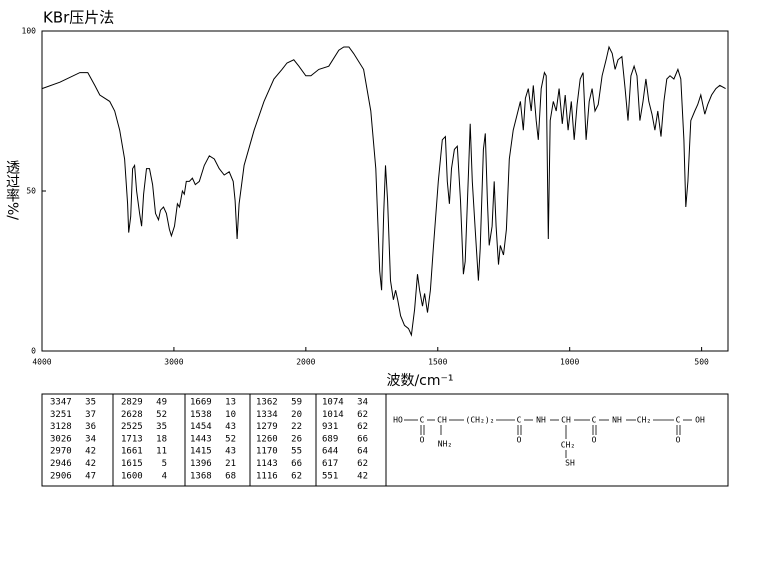  Describe the element at coordinates (548, 438) in the screenshot. I see `structure-bonds` at that location.